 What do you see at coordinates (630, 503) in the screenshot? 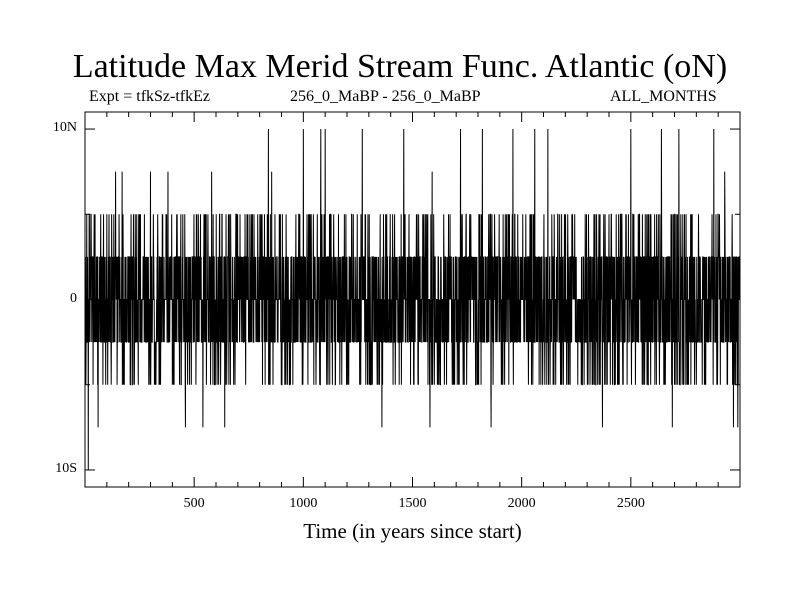
I see `x-tick-label: 2500` at bounding box center [630, 503].